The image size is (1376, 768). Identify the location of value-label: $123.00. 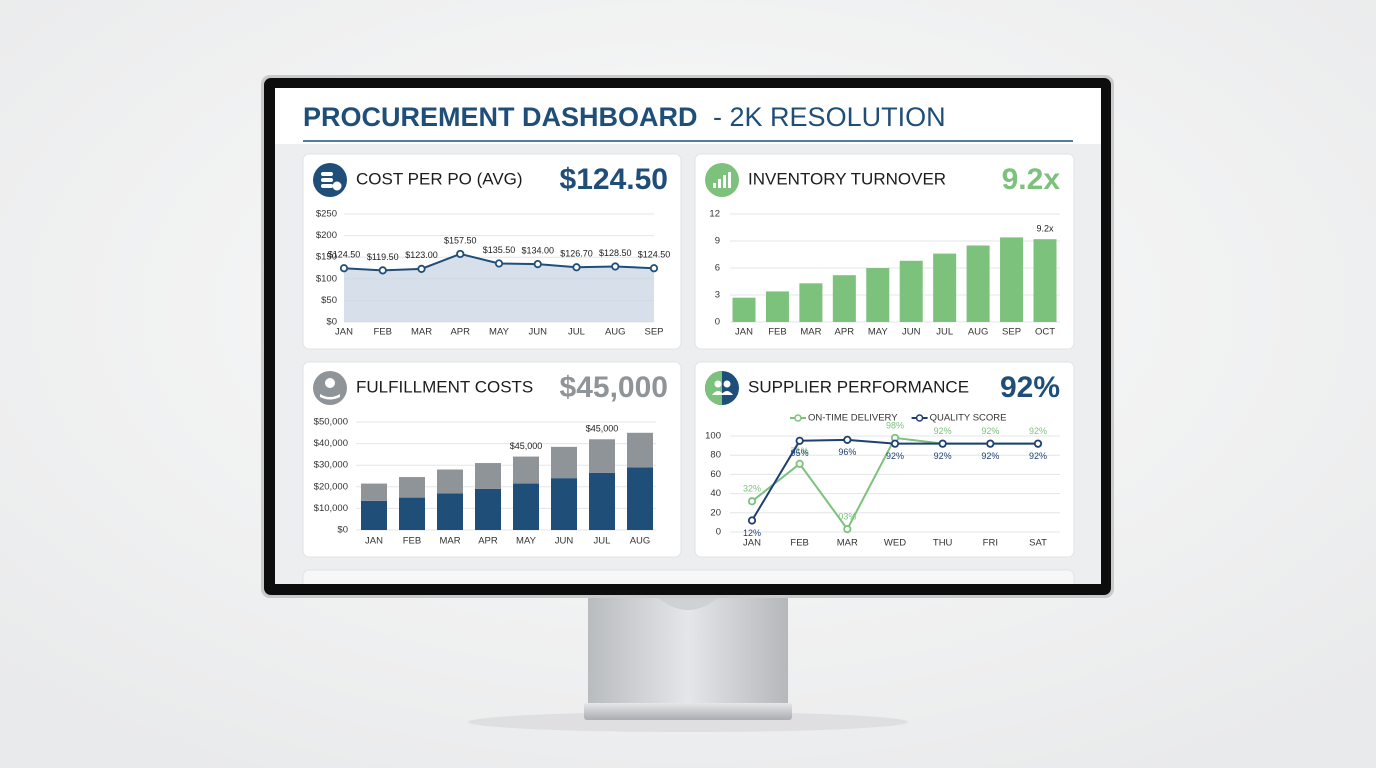
(421, 255).